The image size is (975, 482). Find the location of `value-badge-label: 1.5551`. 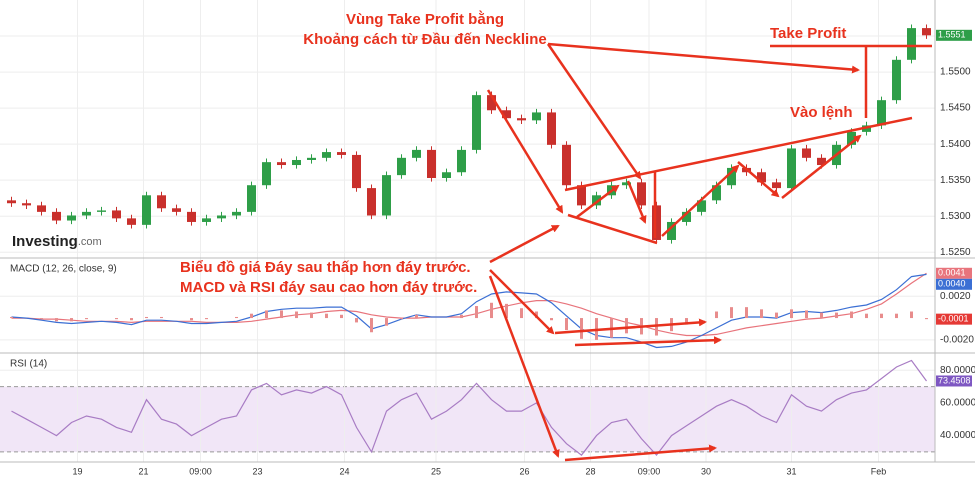

value-badge-label: 1.5551 is located at coordinates (952, 35).